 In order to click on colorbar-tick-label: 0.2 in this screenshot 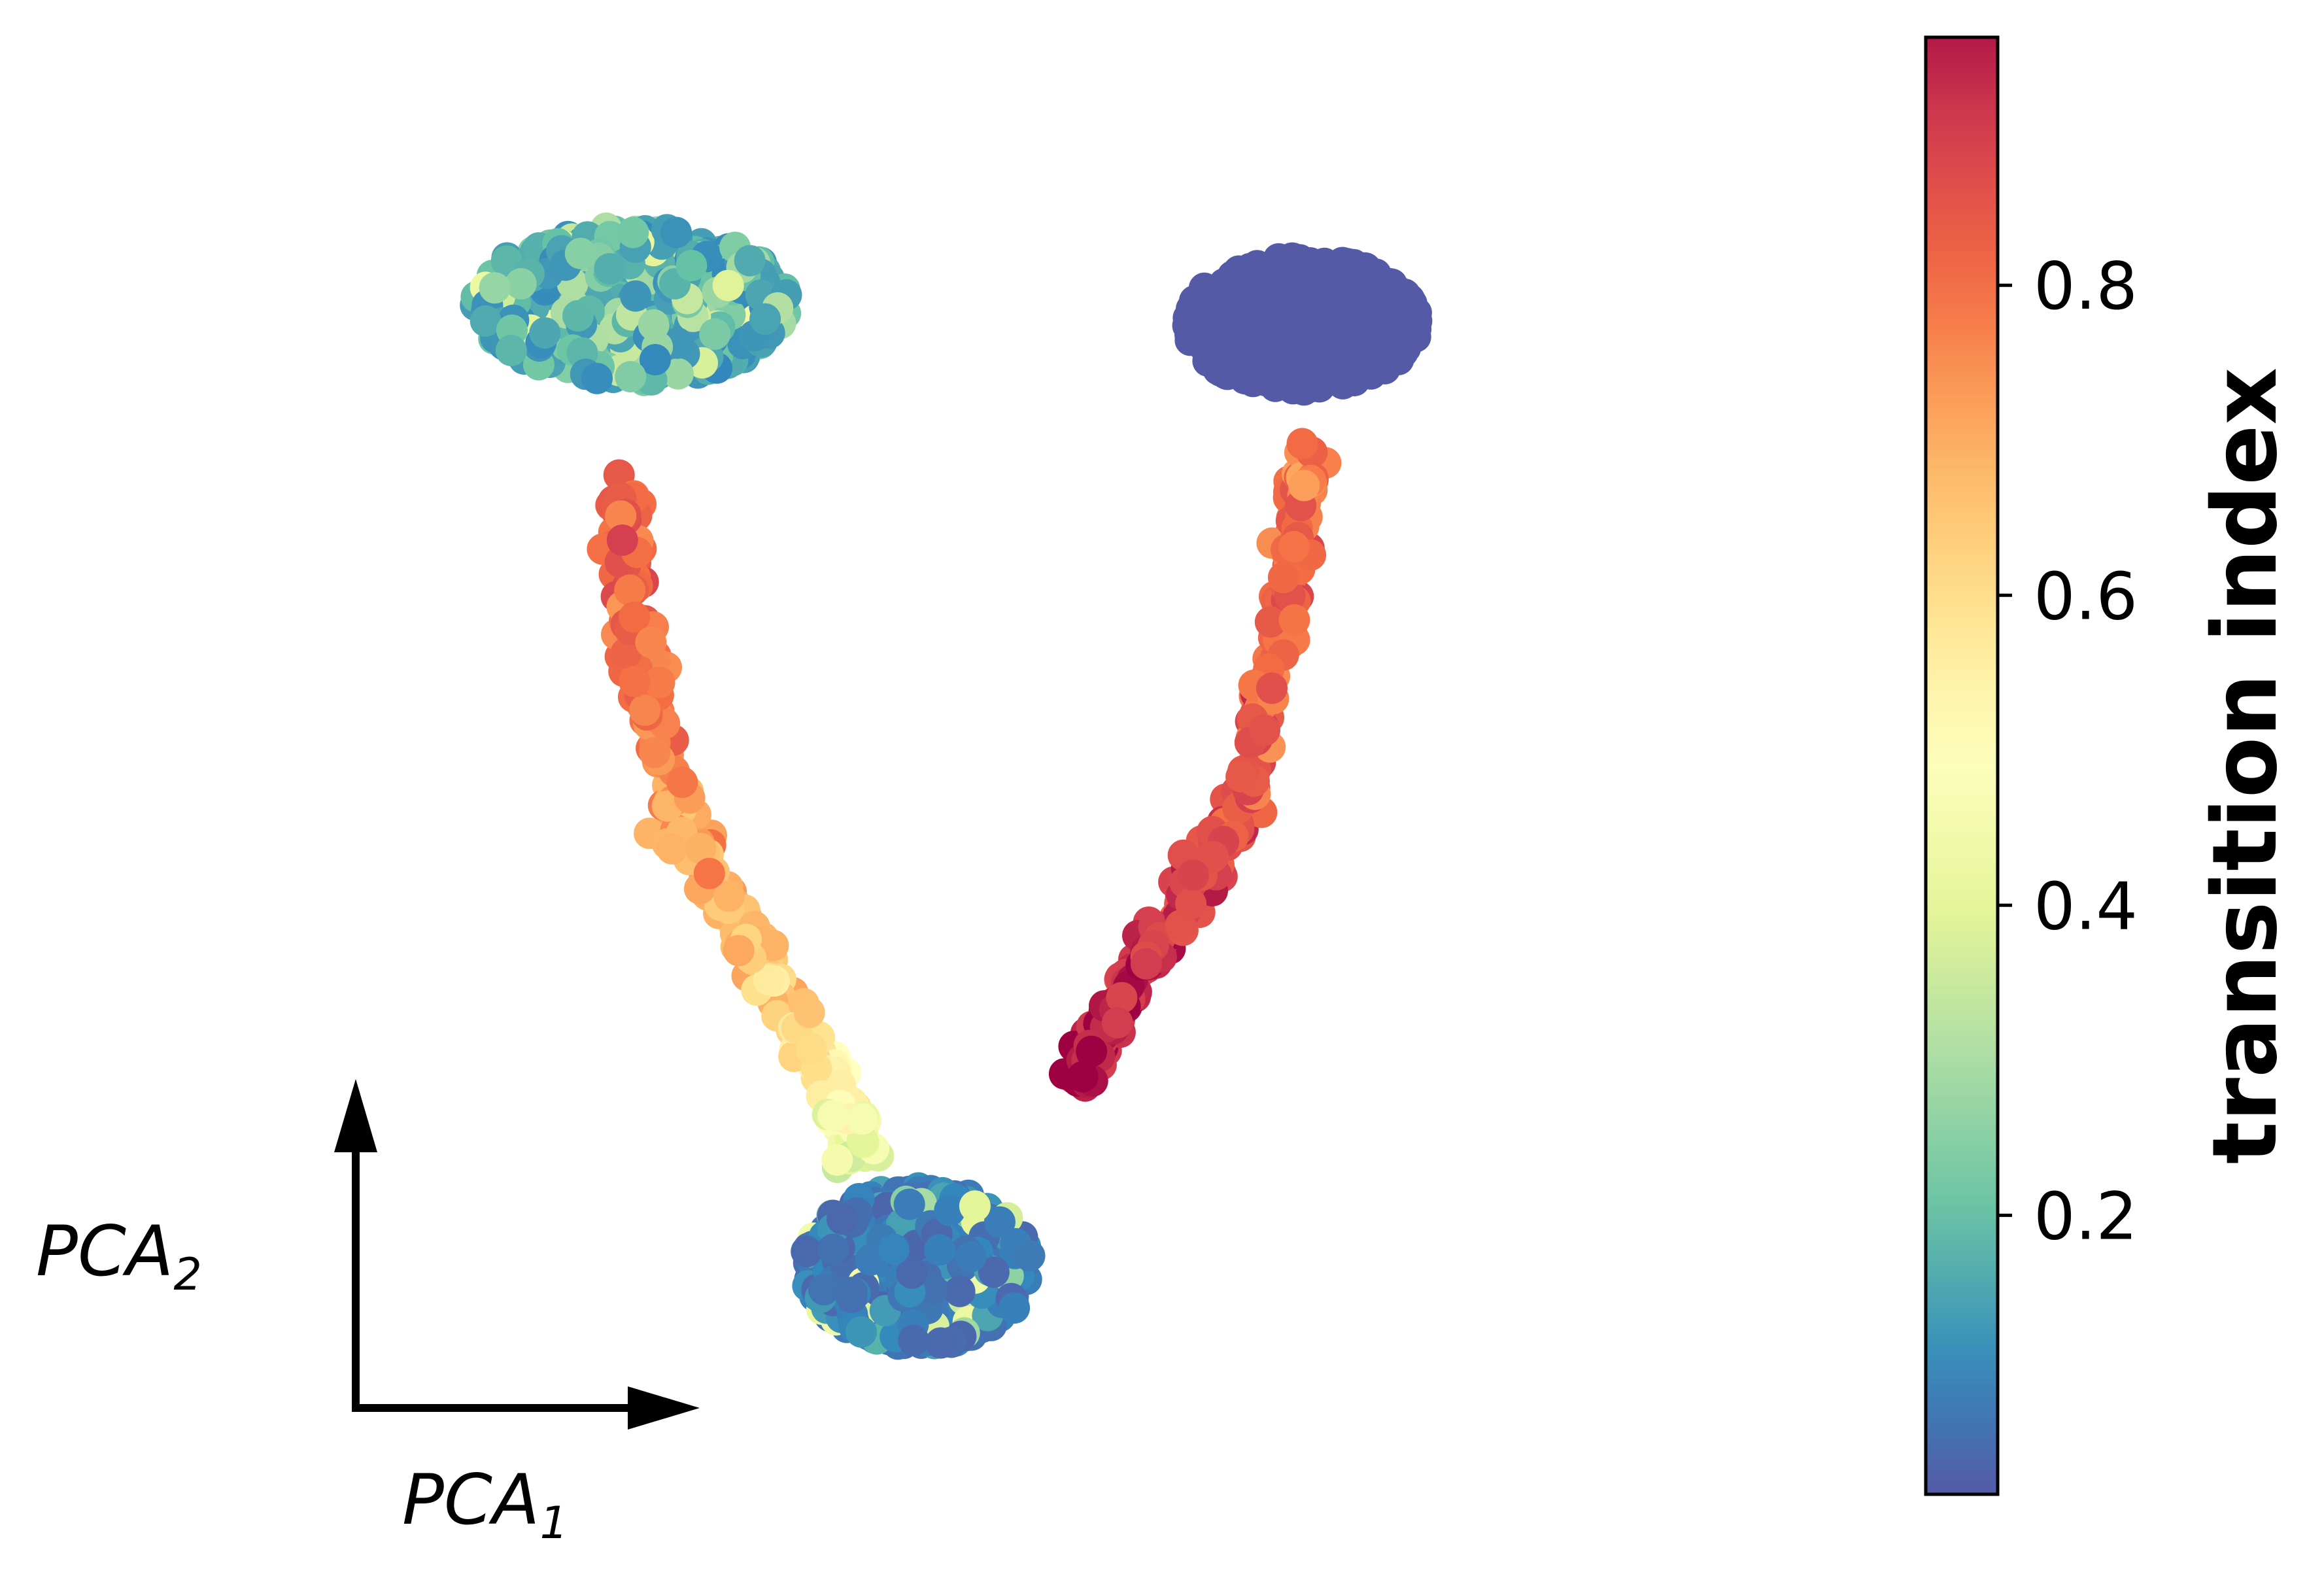, I will do `click(2086, 1216)`.